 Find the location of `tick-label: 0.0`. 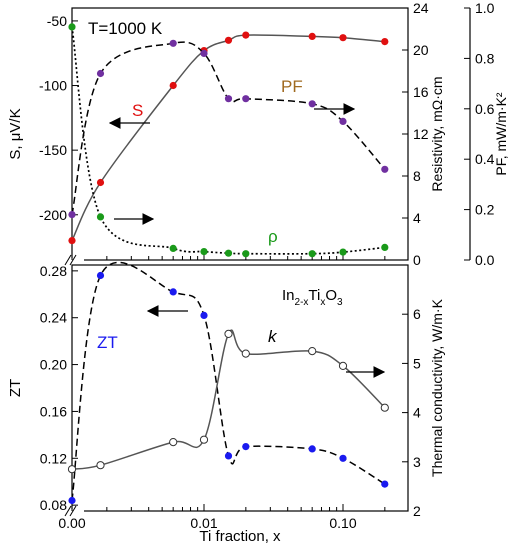

tick-label: 0.0 is located at coordinates (485, 260).